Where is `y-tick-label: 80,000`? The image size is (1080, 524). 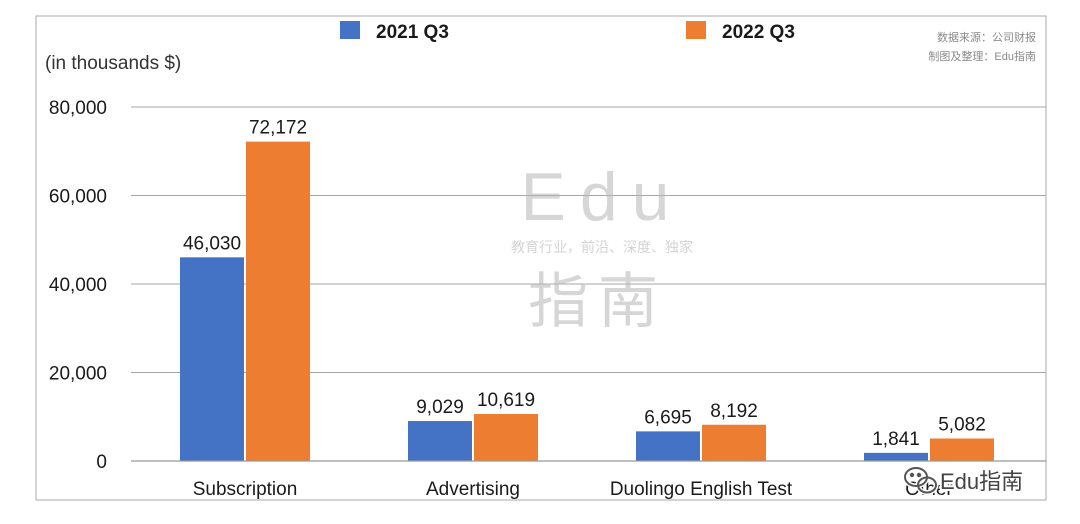
y-tick-label: 80,000 is located at coordinates (78, 108).